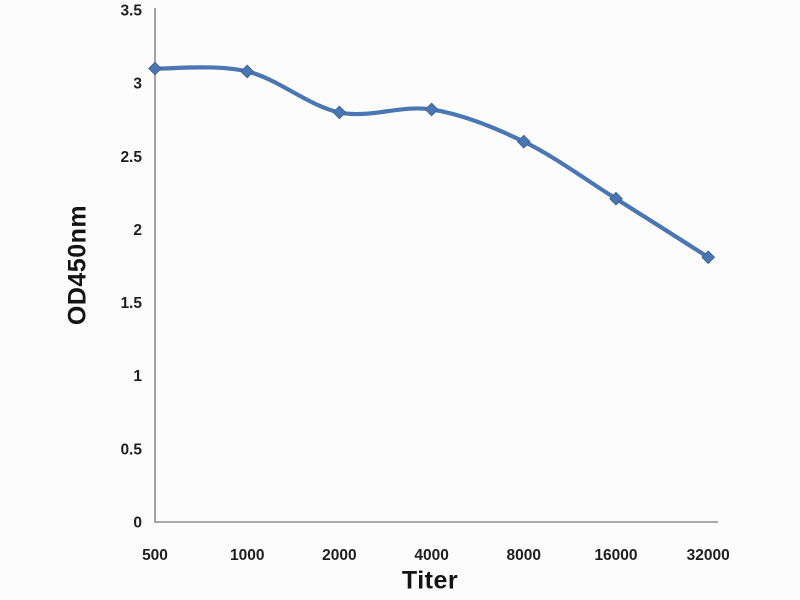  Describe the element at coordinates (247, 555) in the screenshot. I see `x-tick-label: 1000` at that location.